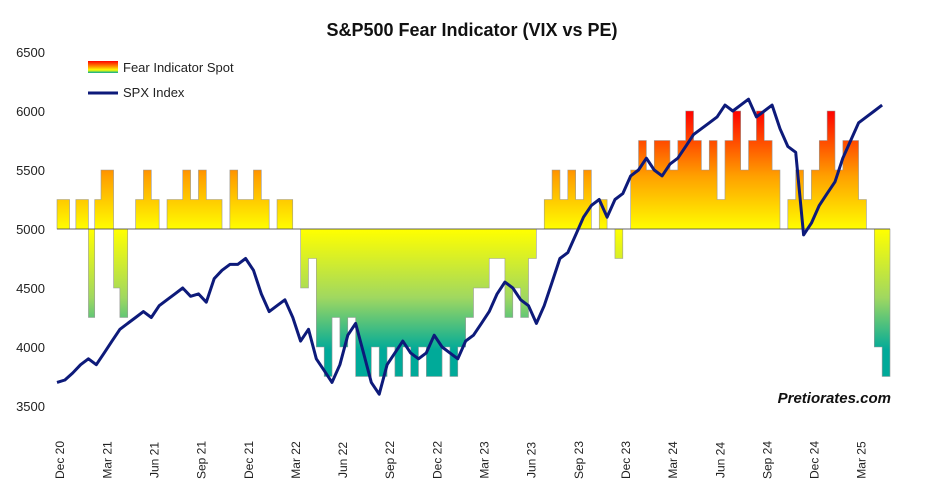  What do you see at coordinates (390, 460) in the screenshot?
I see `x-tick-label: Sep 22` at bounding box center [390, 460].